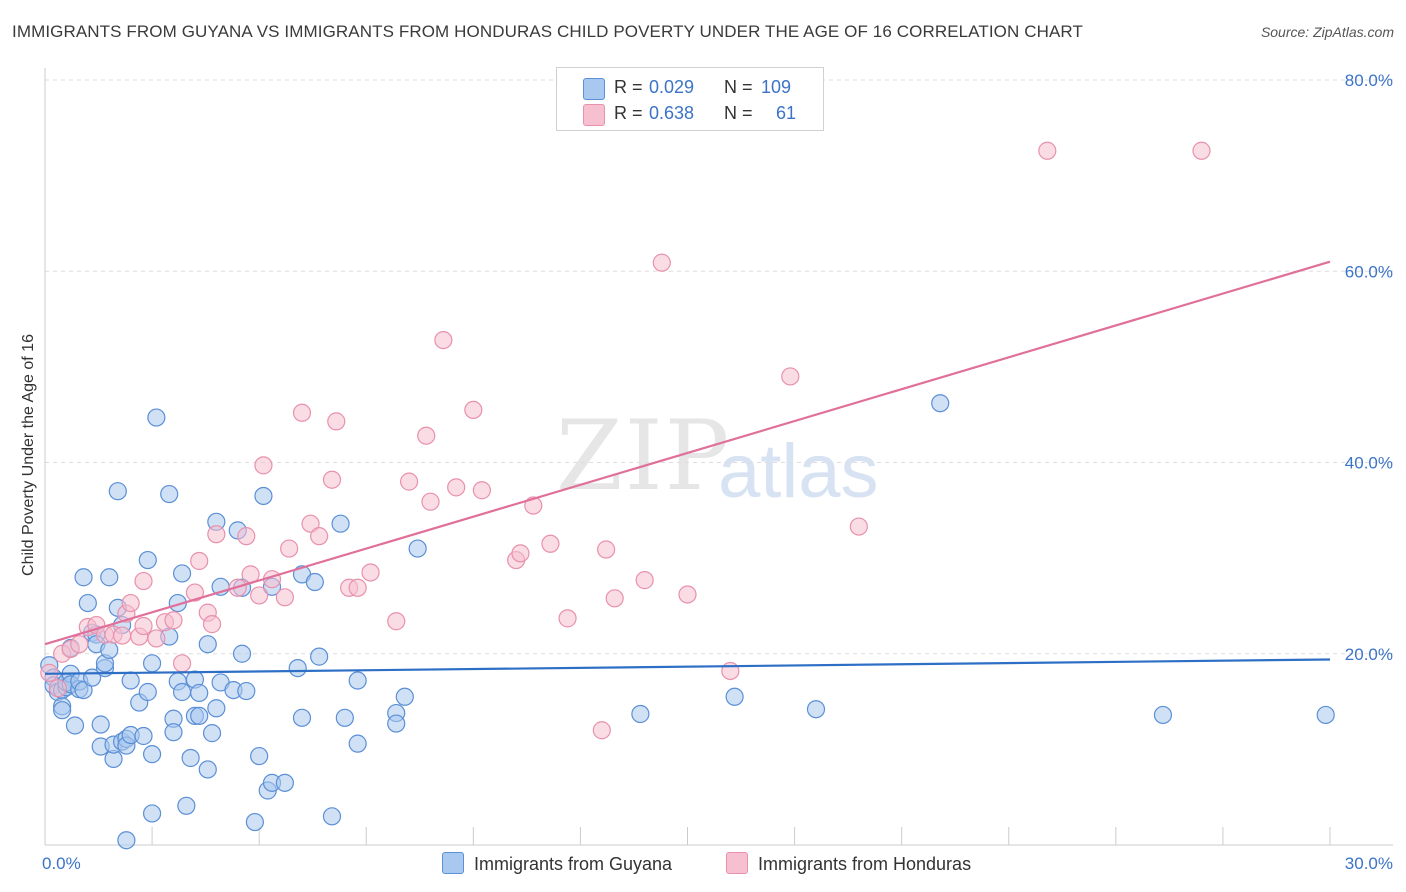 This screenshot has height=892, width=1406. I want to click on legend-r-label: R =, so click(628, 87).